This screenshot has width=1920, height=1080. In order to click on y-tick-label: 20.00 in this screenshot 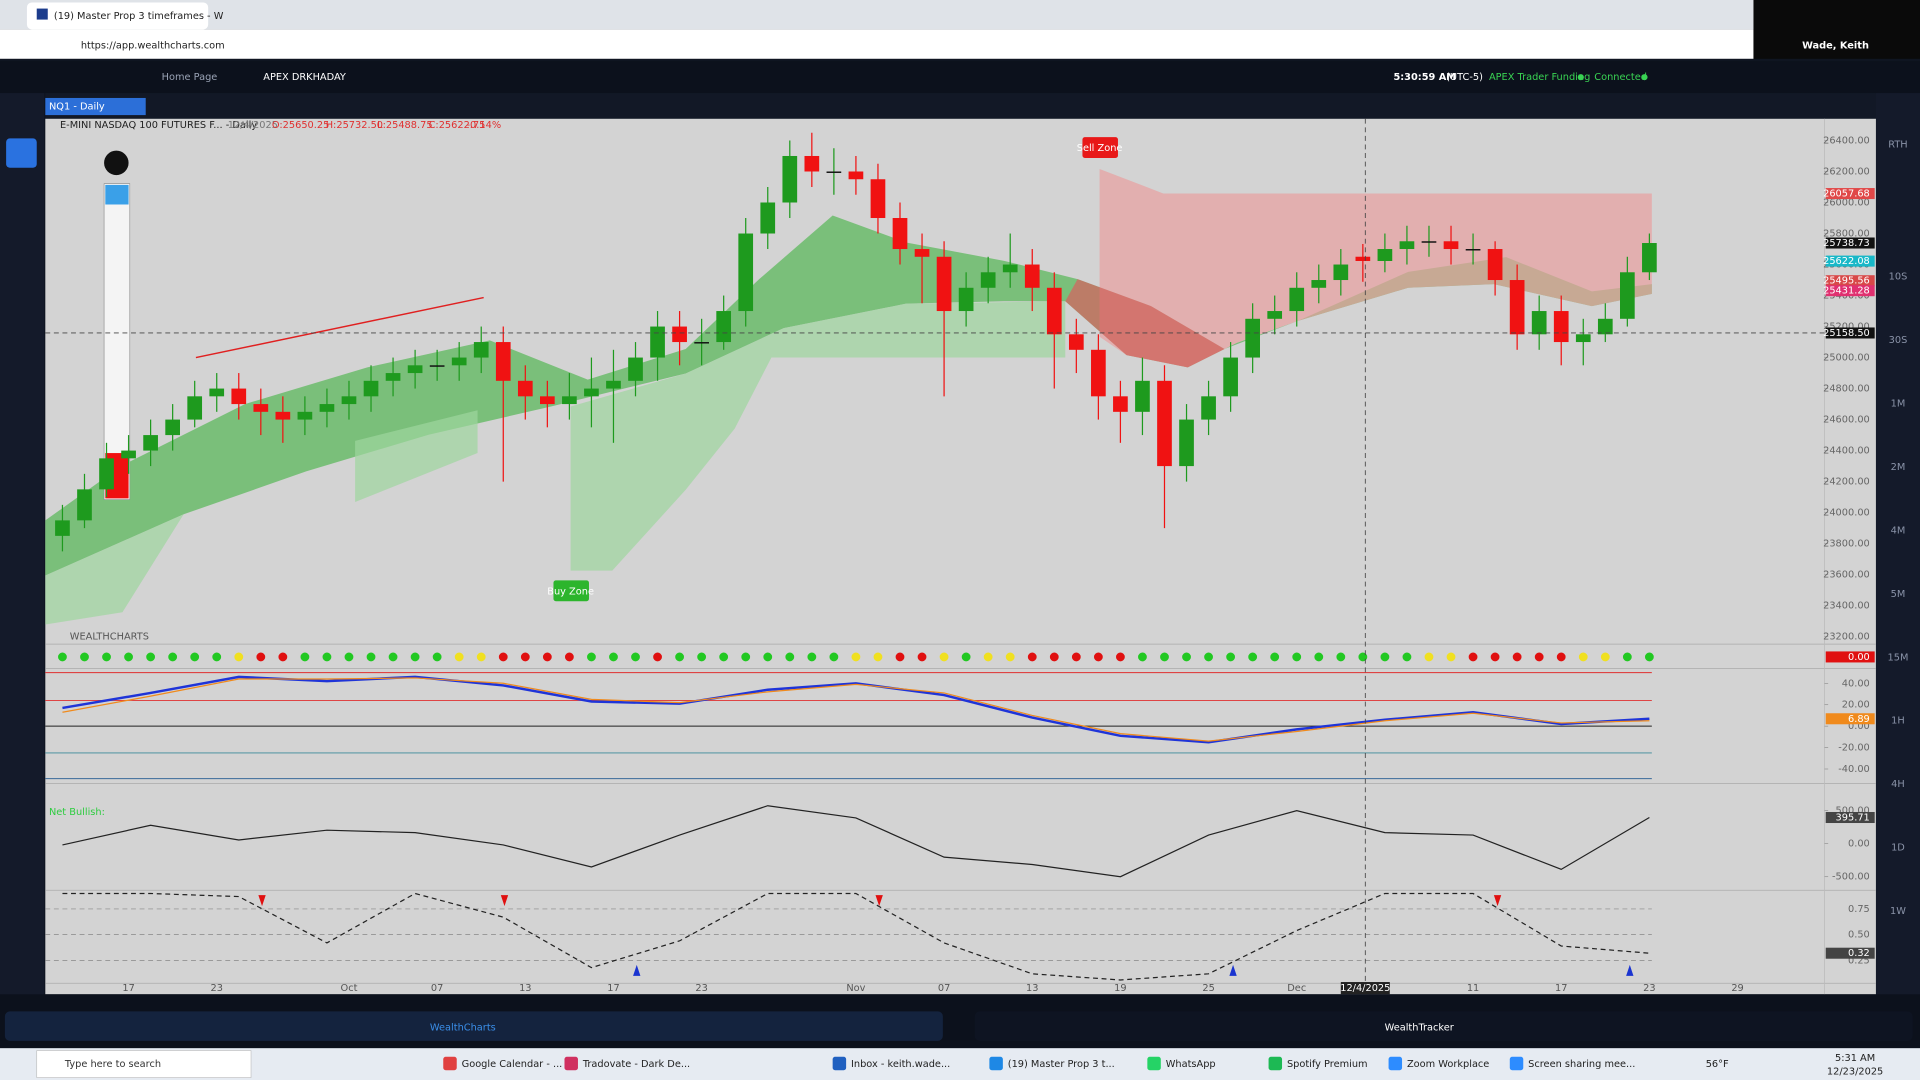, I will do `click(1856, 705)`.